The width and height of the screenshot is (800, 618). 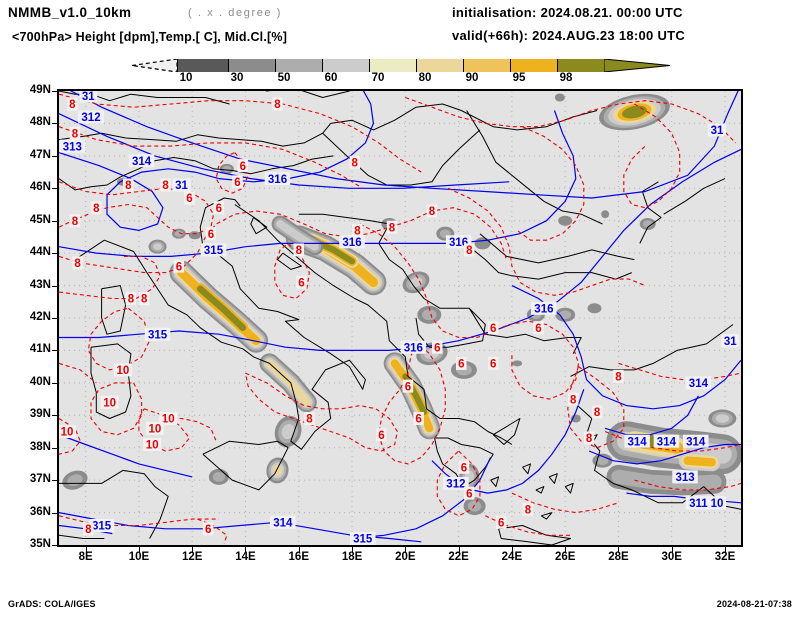 What do you see at coordinates (754, 604) in the screenshot?
I see `render-timestamp: 2024-08-21-07:38` at bounding box center [754, 604].